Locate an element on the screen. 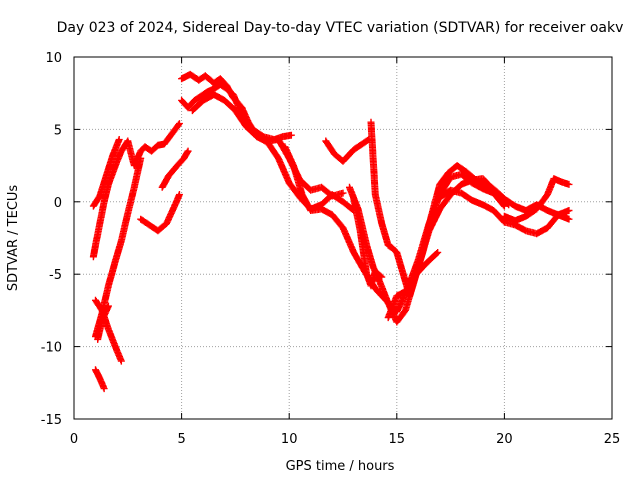 This screenshot has width=640, height=480. x-tick-label: 0 is located at coordinates (74, 439).